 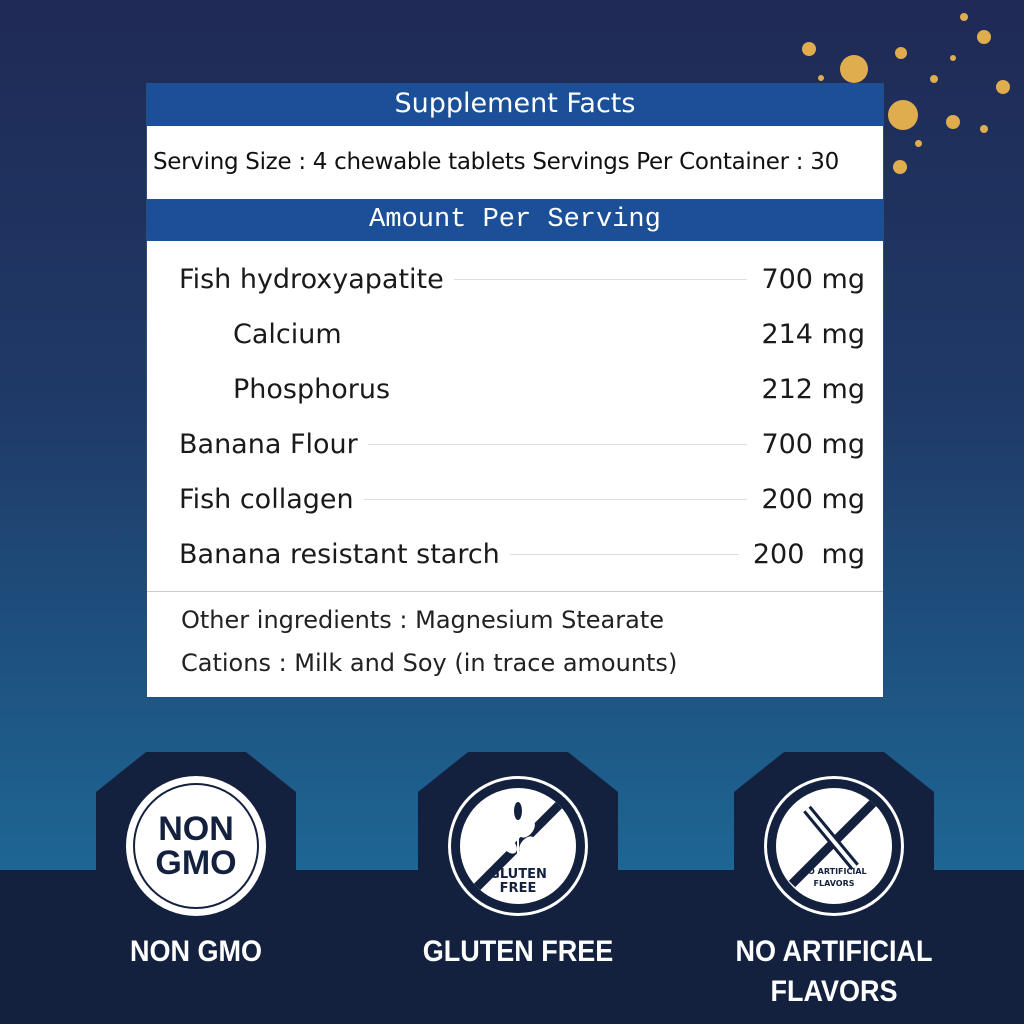 I want to click on ingredient-name: Calcium, so click(x=265, y=334).